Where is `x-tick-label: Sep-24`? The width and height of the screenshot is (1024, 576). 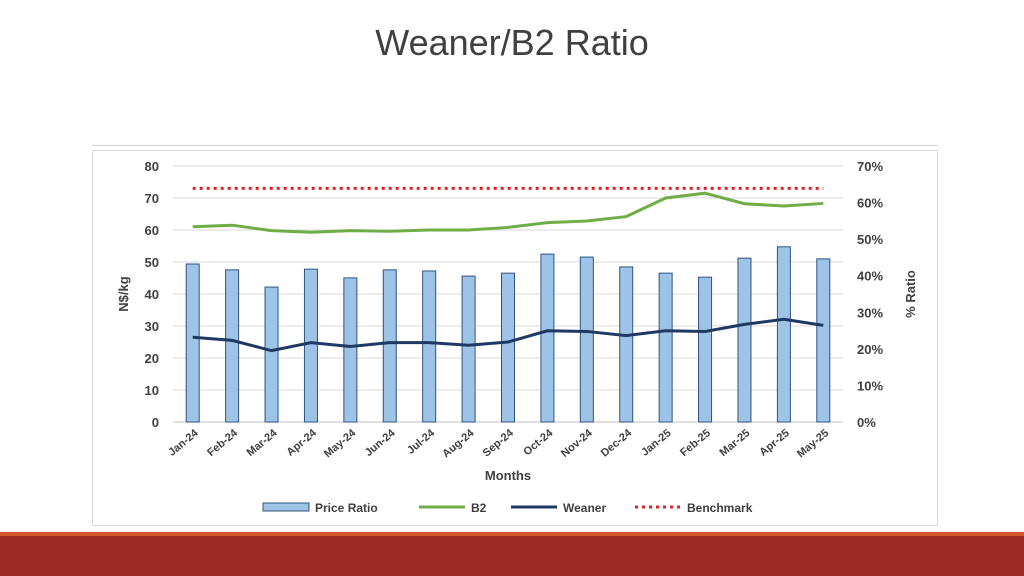
x-tick-label: Sep-24 is located at coordinates (499, 443).